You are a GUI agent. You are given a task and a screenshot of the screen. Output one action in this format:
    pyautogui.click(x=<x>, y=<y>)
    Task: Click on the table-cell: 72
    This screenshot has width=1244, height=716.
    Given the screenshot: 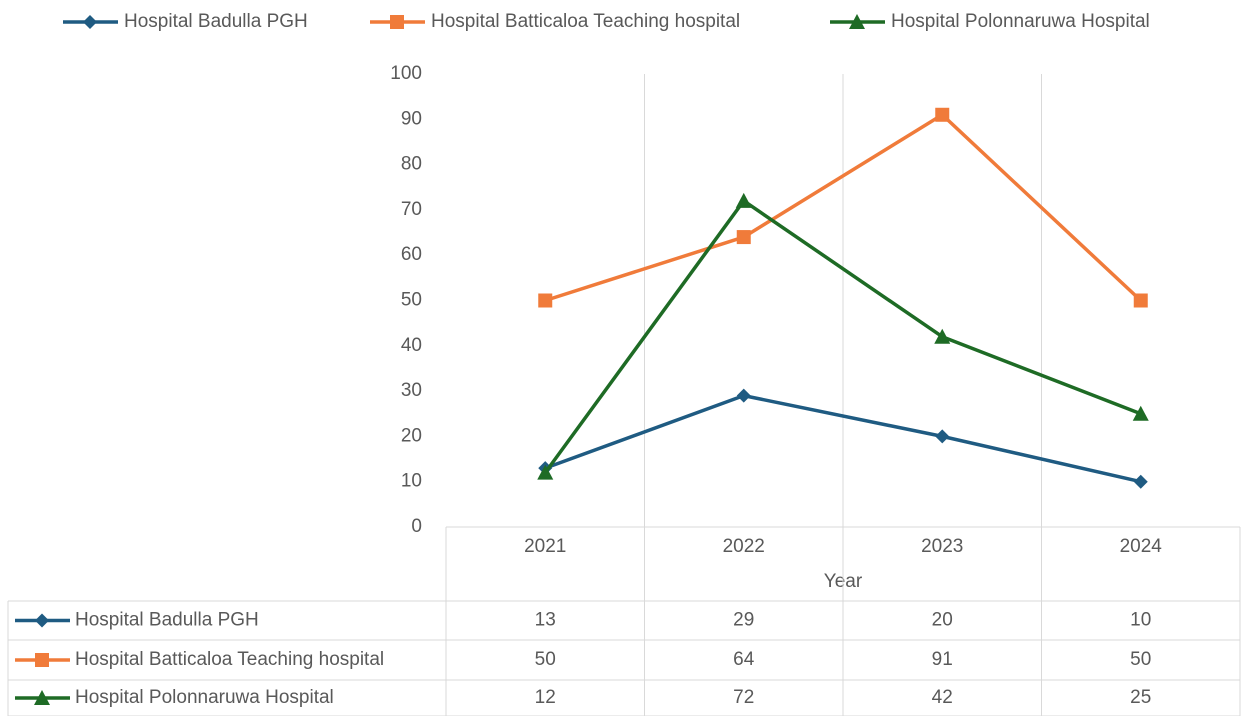 What is the action you would take?
    pyautogui.click(x=743, y=697)
    